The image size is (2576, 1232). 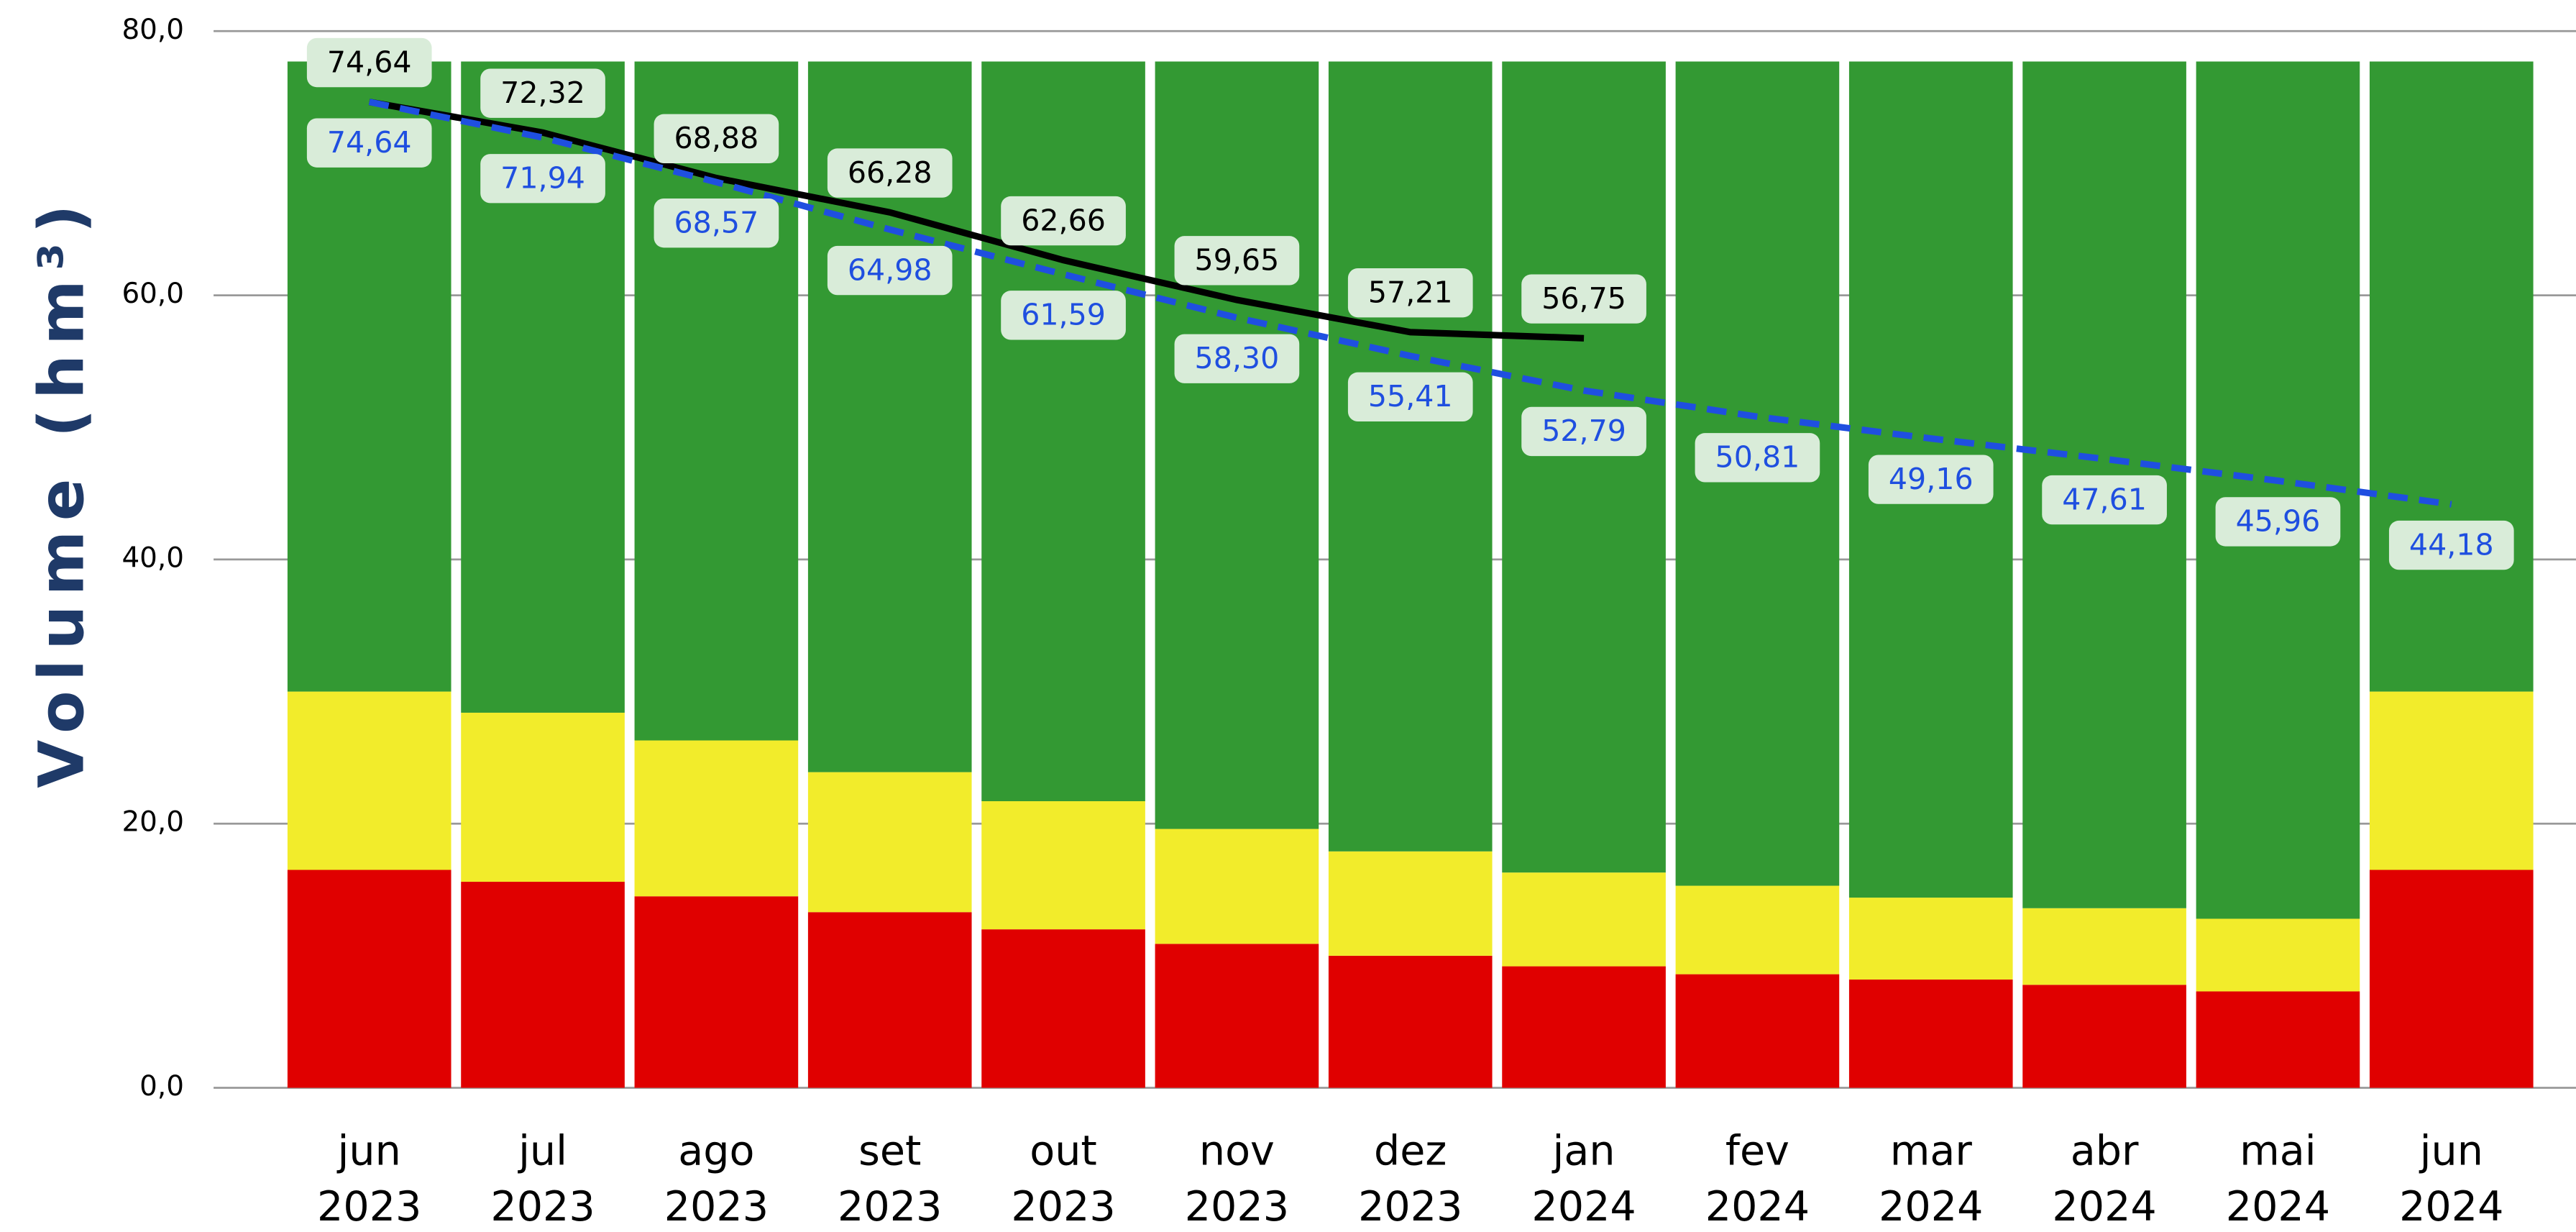 I want to click on data-label: 56,75, so click(x=1583, y=298).